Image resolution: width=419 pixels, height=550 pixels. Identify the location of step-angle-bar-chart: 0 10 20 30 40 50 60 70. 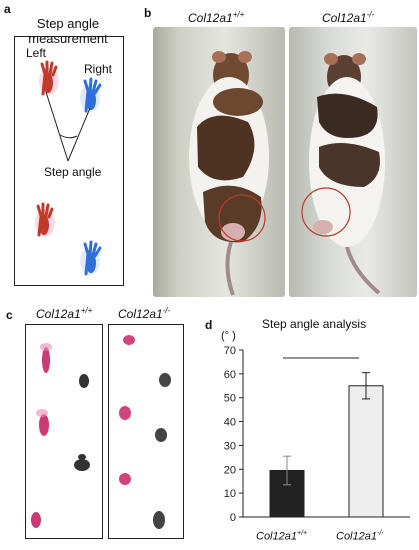
(317, 434).